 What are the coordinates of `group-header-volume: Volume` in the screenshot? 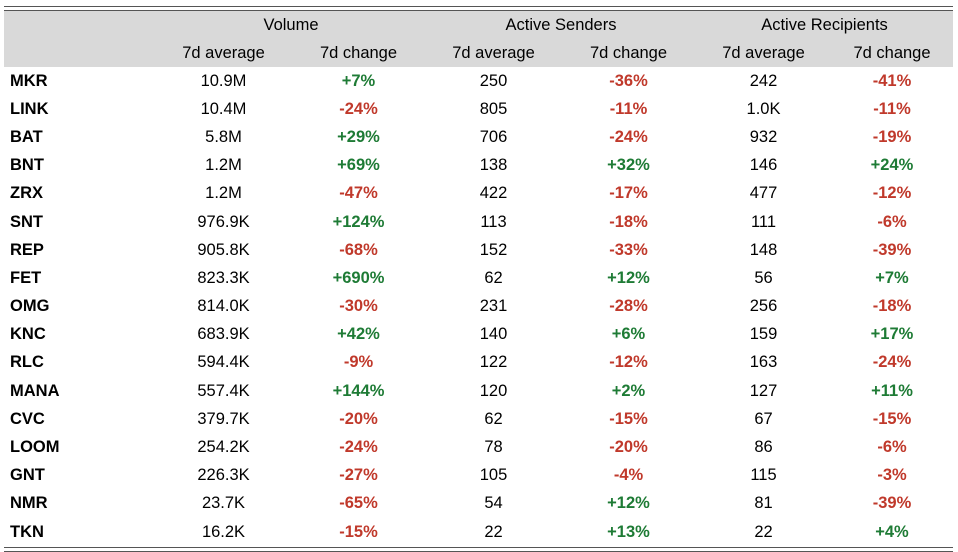 It's located at (291, 24).